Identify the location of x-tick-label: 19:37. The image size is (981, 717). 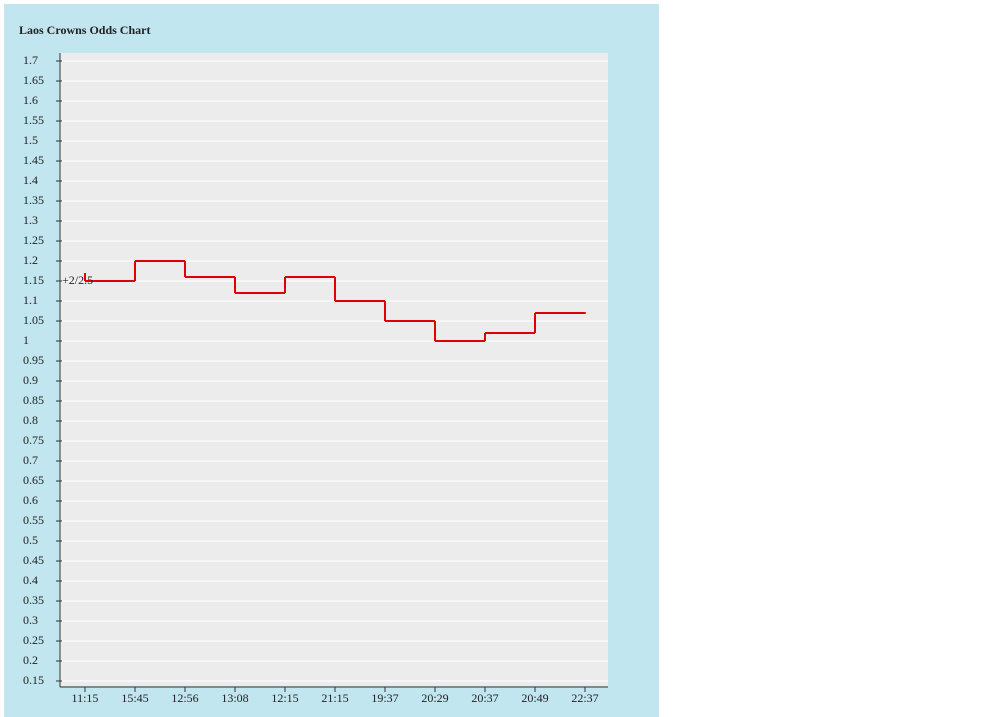
(384, 698).